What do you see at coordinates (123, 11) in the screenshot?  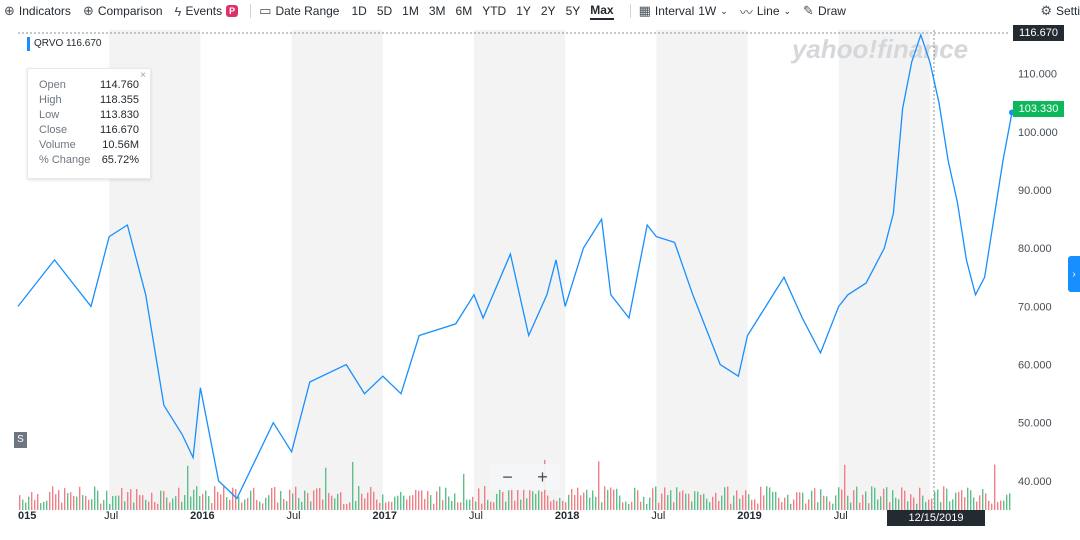 I see `comparison-button: ⊕ Comparison` at bounding box center [123, 11].